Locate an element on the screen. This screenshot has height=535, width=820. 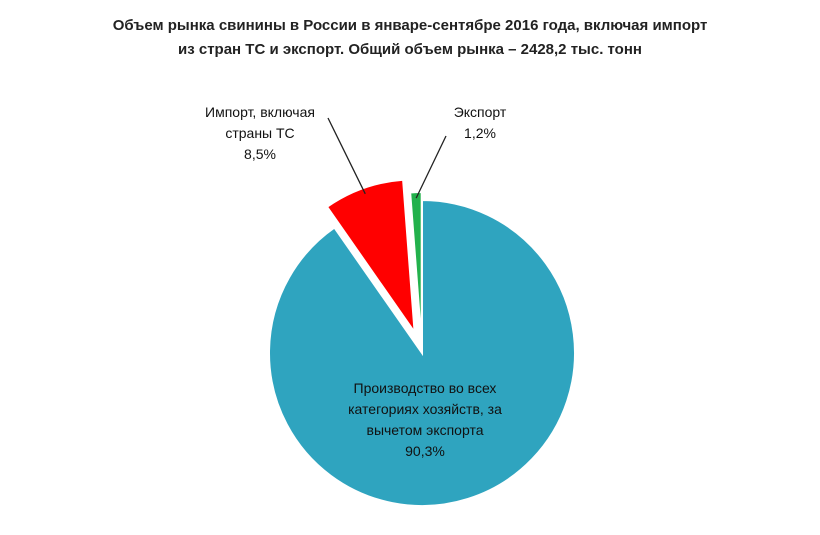
pie-slice-import is located at coordinates (370, 257).